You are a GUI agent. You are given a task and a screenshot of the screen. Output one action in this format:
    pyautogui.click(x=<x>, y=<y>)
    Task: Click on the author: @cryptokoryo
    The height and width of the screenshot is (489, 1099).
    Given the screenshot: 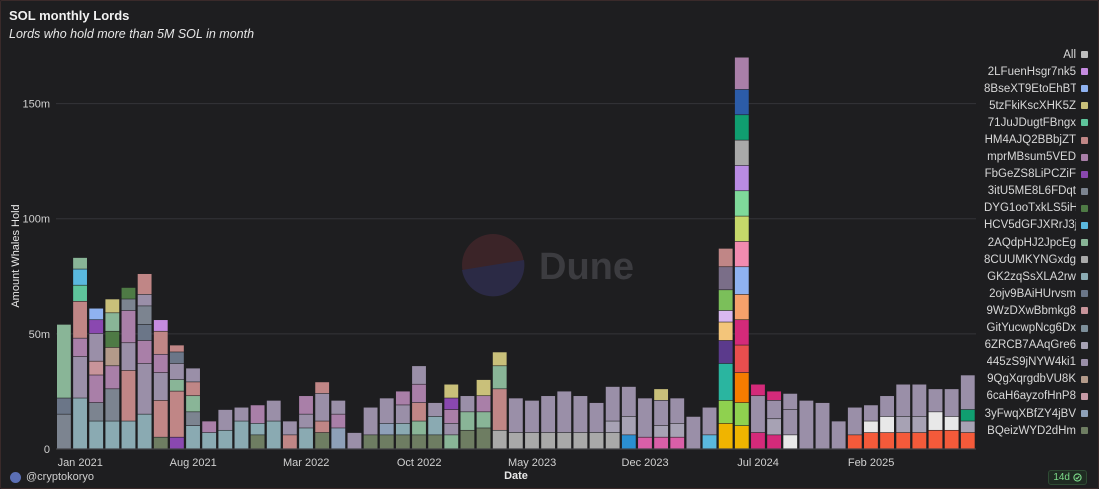 What is the action you would take?
    pyautogui.click(x=52, y=477)
    